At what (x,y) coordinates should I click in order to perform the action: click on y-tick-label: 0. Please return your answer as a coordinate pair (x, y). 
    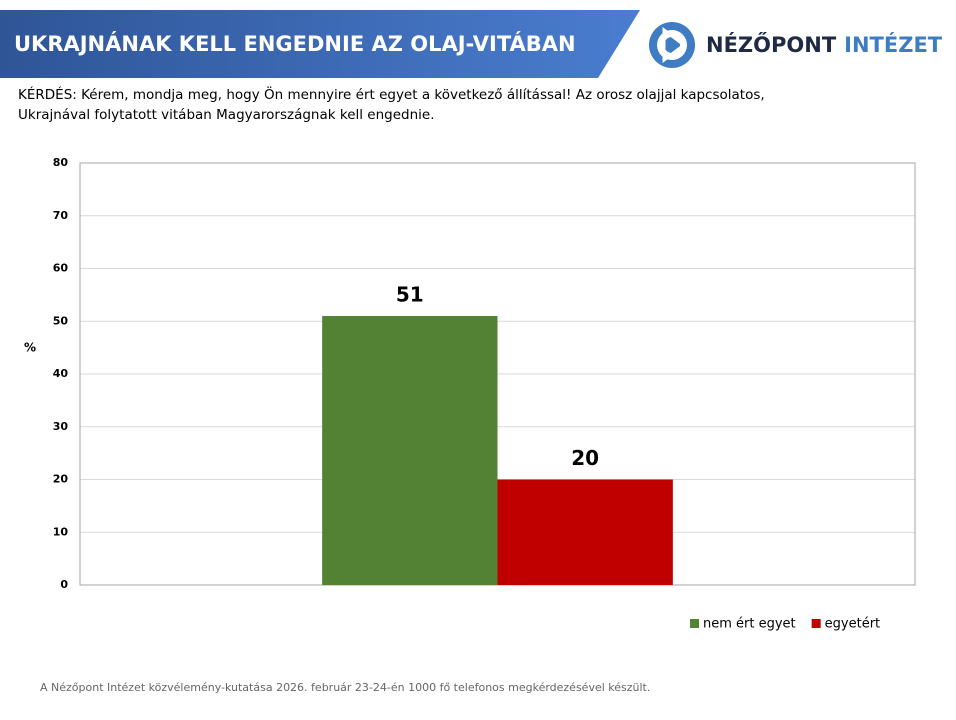
    Looking at the image, I should click on (64, 584).